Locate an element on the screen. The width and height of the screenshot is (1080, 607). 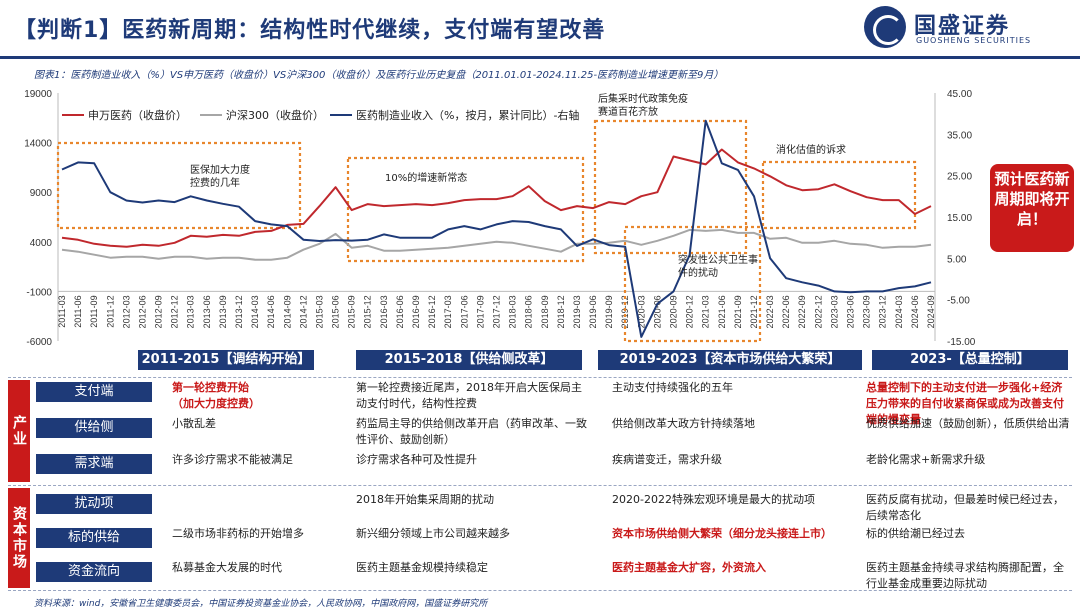
y-right-tick-label: 5.00 is located at coordinates (957, 259).